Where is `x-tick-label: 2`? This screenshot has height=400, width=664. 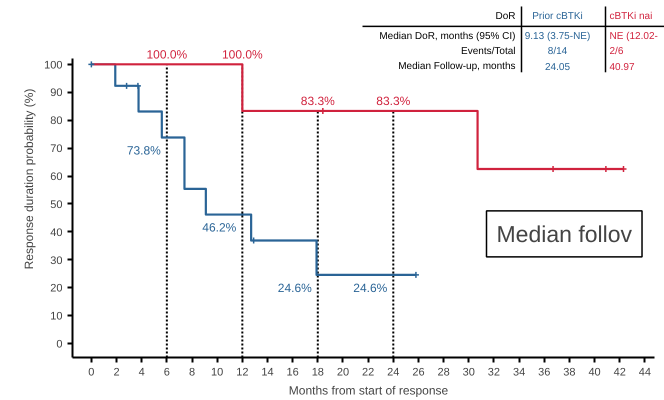 x-tick-label: 2 is located at coordinates (116, 372).